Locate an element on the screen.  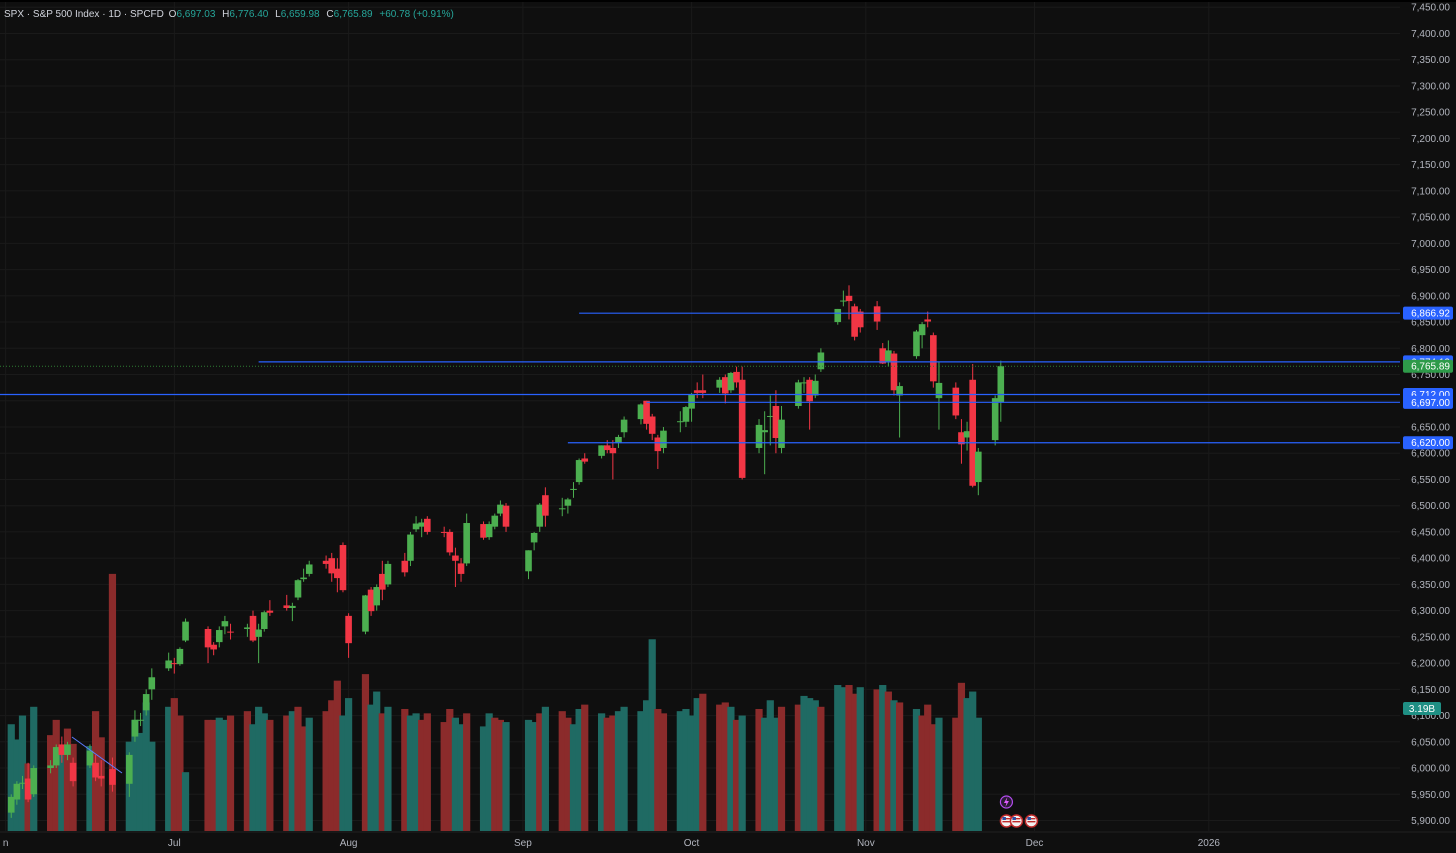
y-tick-label: 6,650.00 is located at coordinates (1430, 427).